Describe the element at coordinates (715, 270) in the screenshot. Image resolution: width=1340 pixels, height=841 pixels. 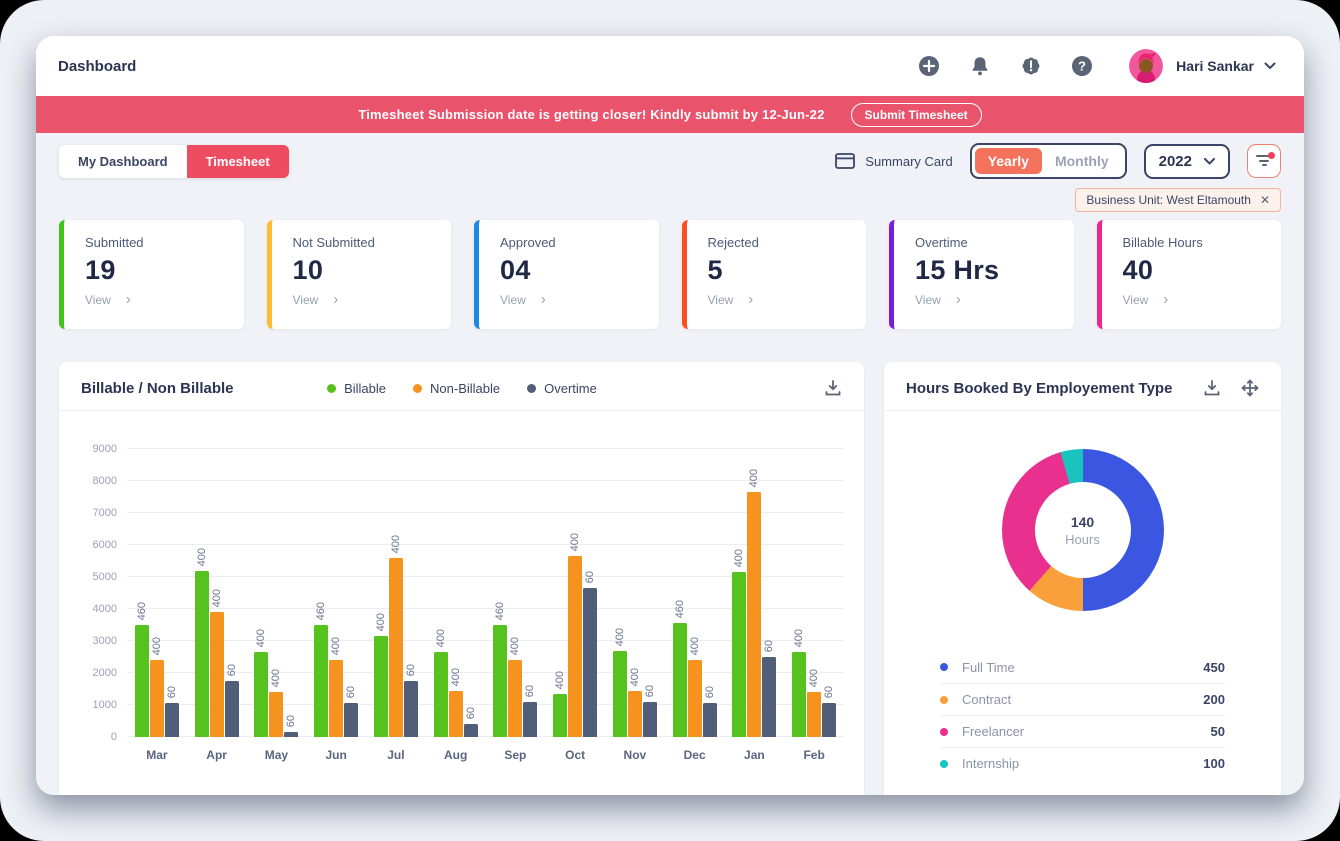
I see `card-value: 5` at that location.